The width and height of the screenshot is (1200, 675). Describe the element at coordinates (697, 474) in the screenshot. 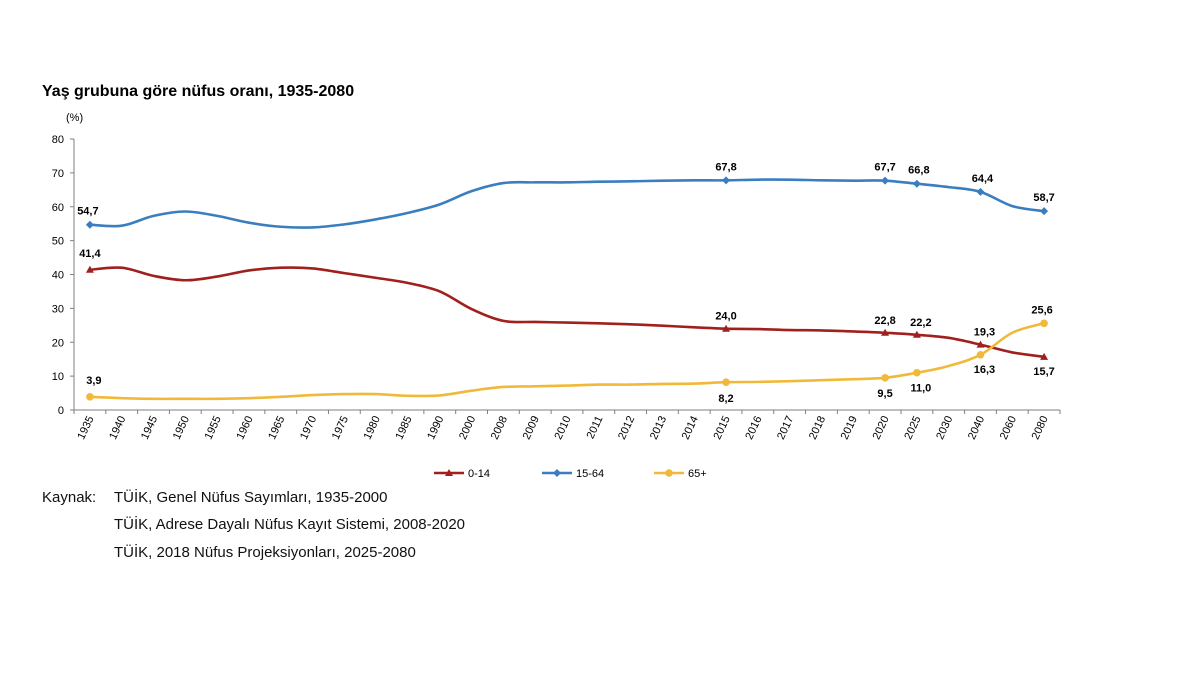

I see `legend-label-65+: 65+` at that location.